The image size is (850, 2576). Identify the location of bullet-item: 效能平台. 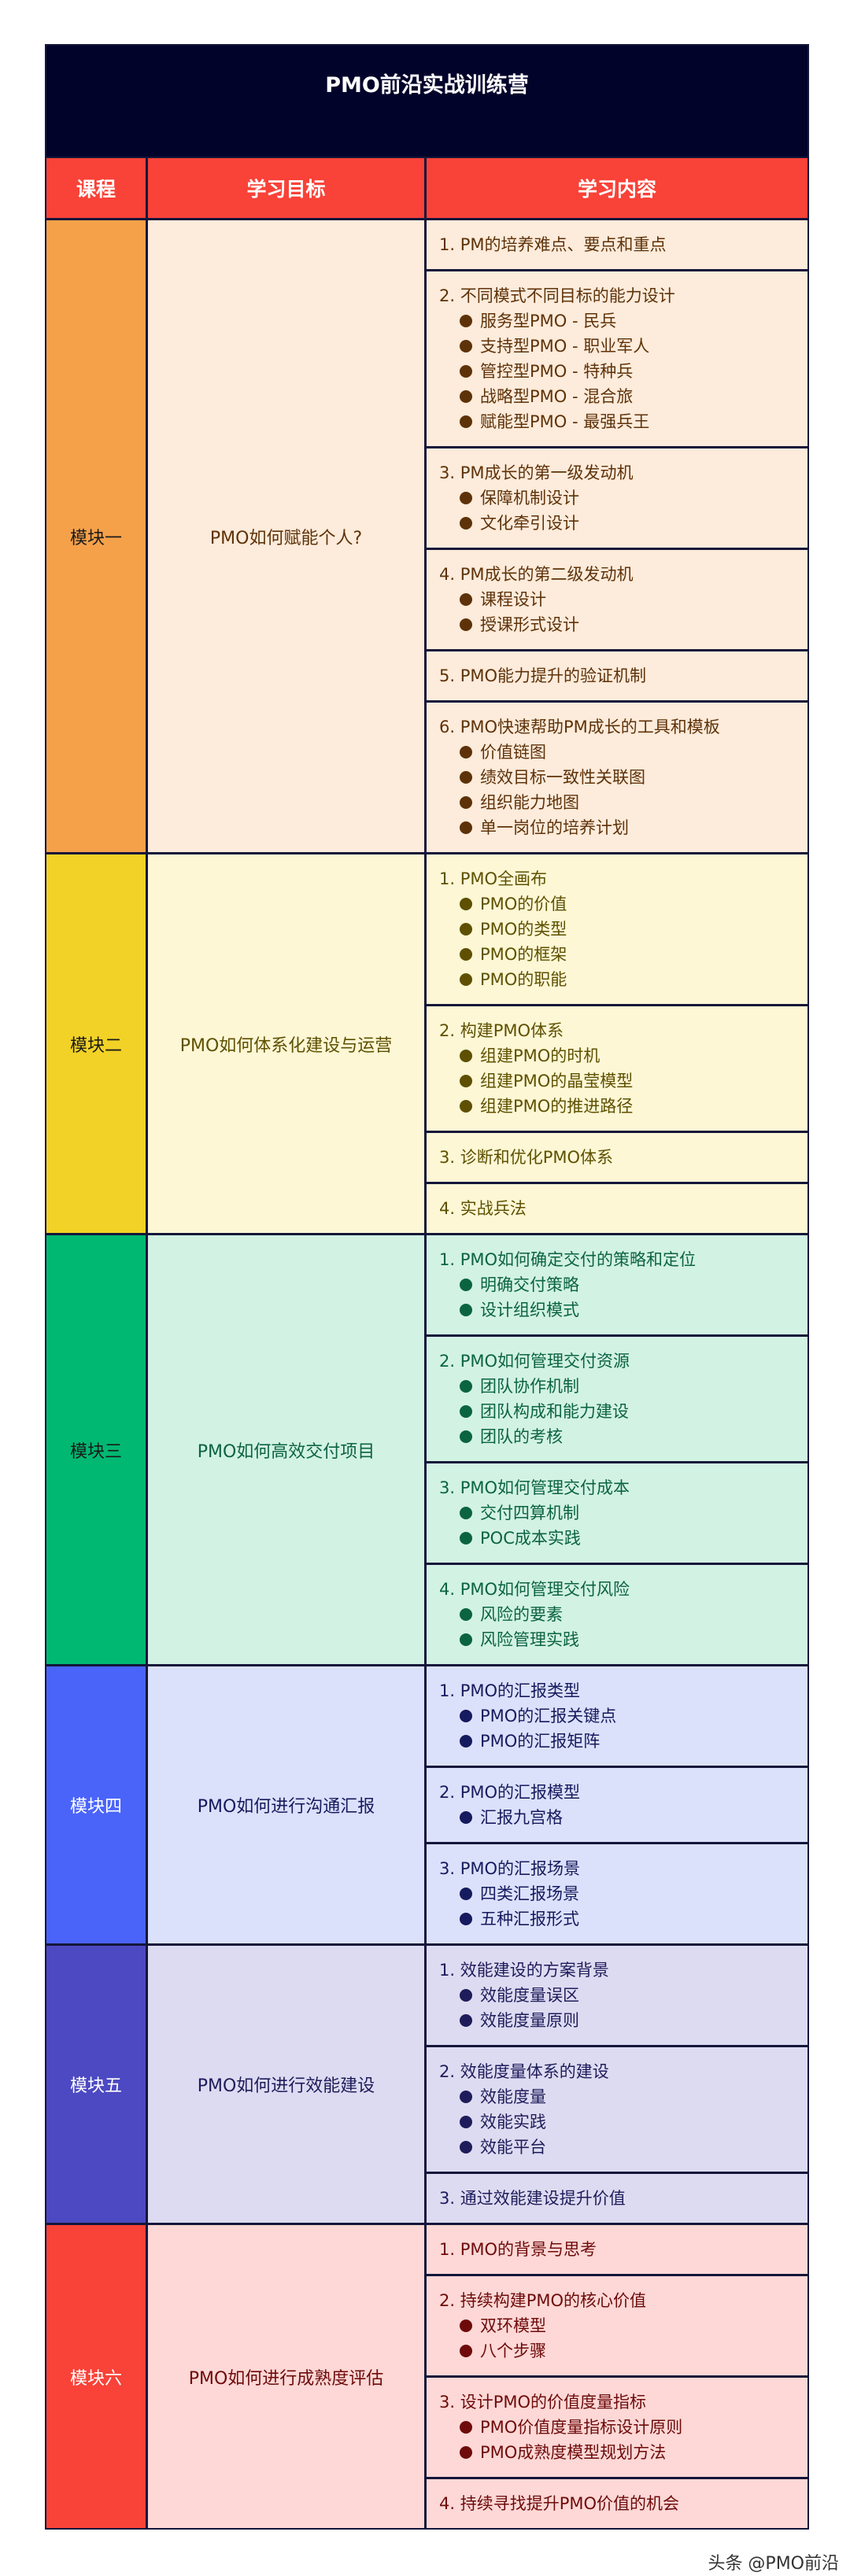
(623, 2147).